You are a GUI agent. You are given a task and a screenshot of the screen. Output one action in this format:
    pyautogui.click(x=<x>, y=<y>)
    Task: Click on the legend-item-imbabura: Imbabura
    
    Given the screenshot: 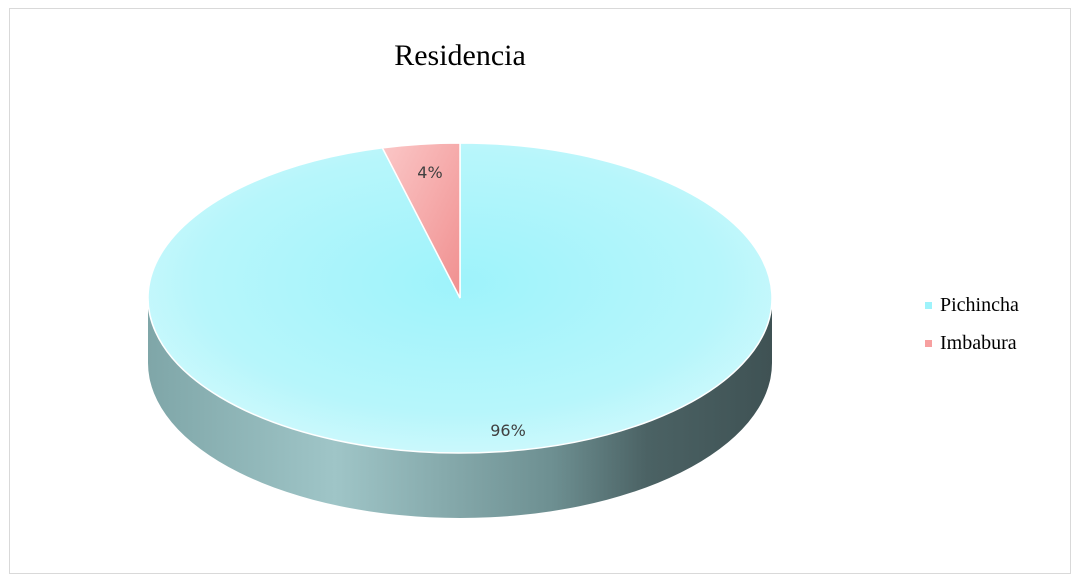 What is the action you would take?
    pyautogui.click(x=972, y=343)
    